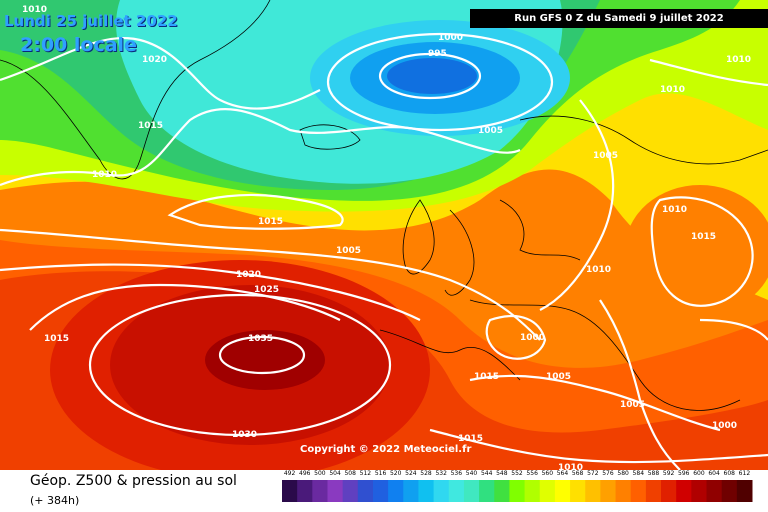 The image size is (768, 512). I want to click on scale-tick-label: 552, so click(517, 473).